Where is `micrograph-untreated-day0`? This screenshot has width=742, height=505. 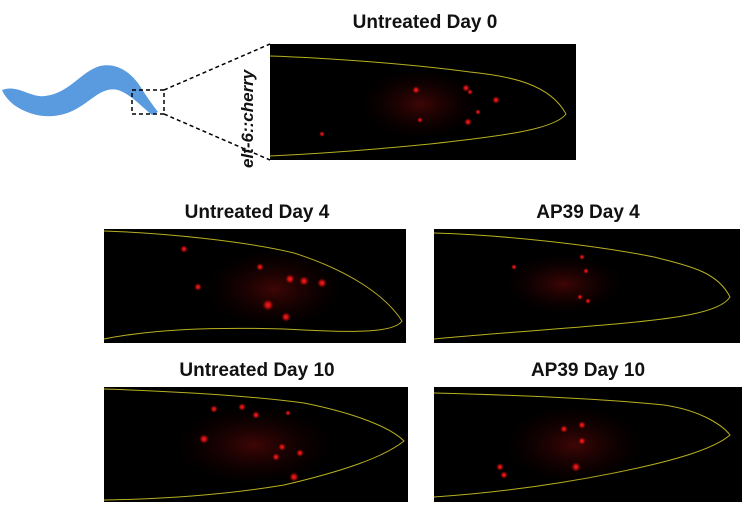 micrograph-untreated-day0 is located at coordinates (423, 102).